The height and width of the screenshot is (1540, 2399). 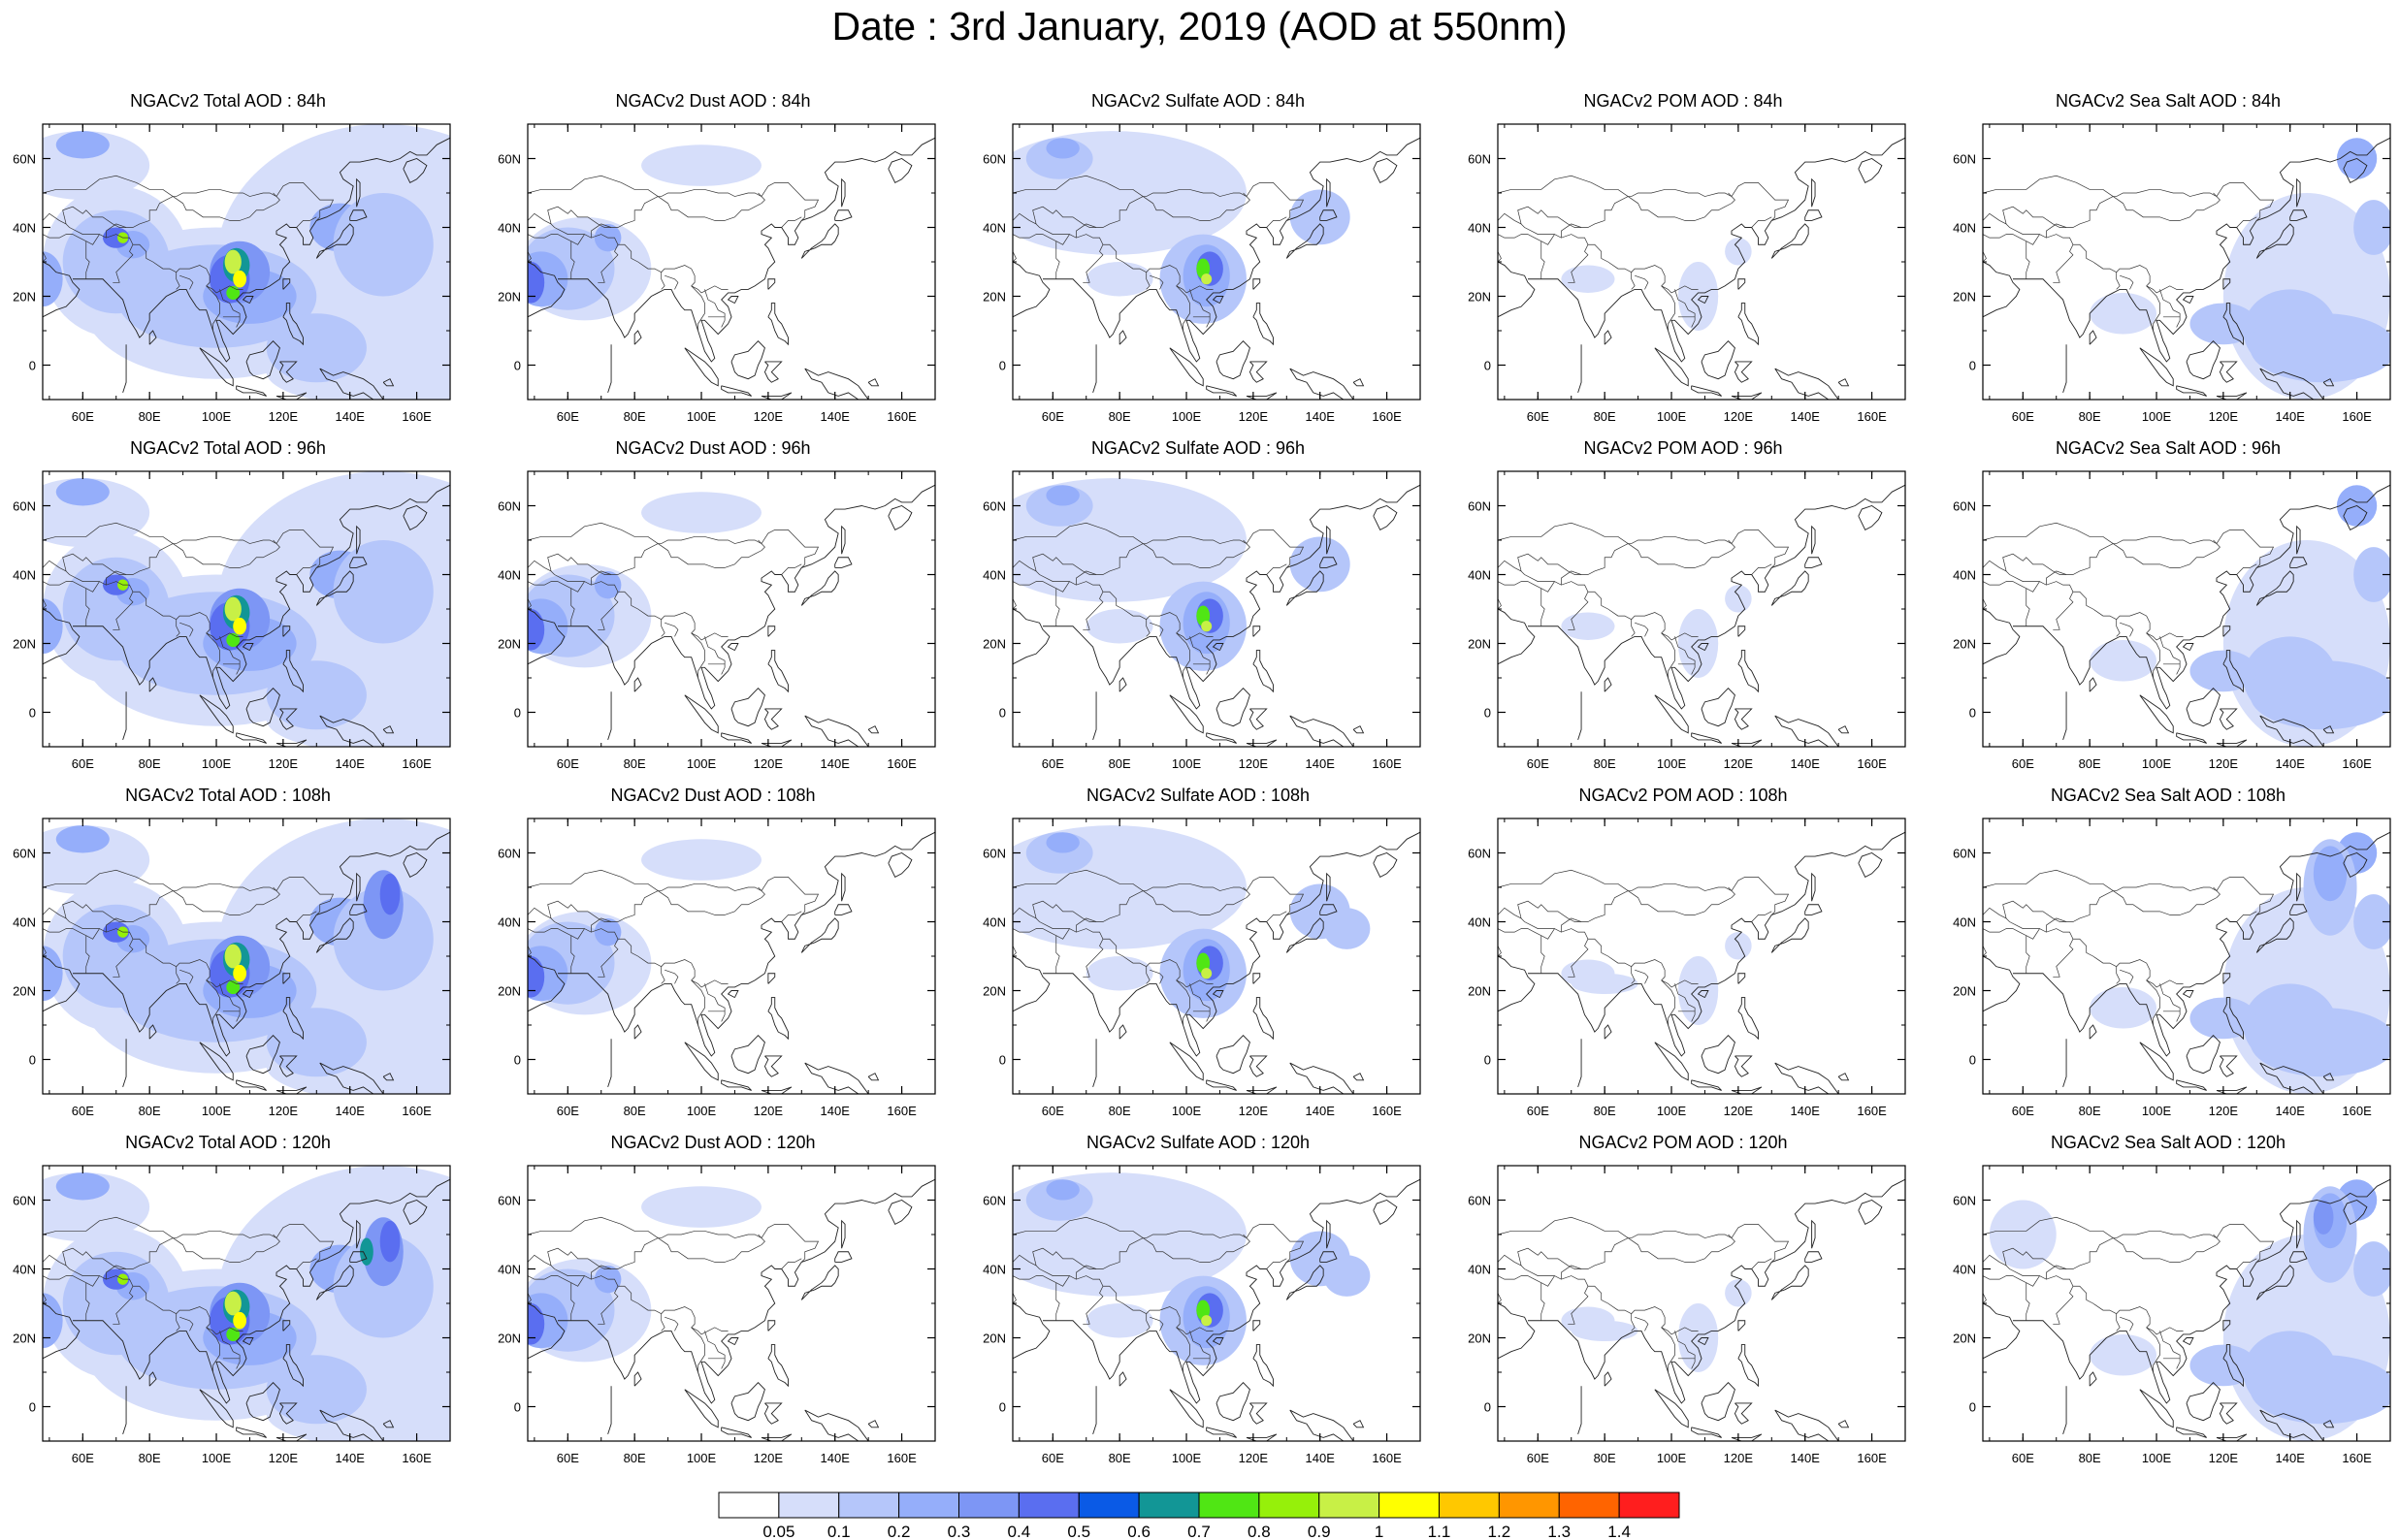 I want to click on lon-tick-label: 80E, so click(x=150, y=1111).